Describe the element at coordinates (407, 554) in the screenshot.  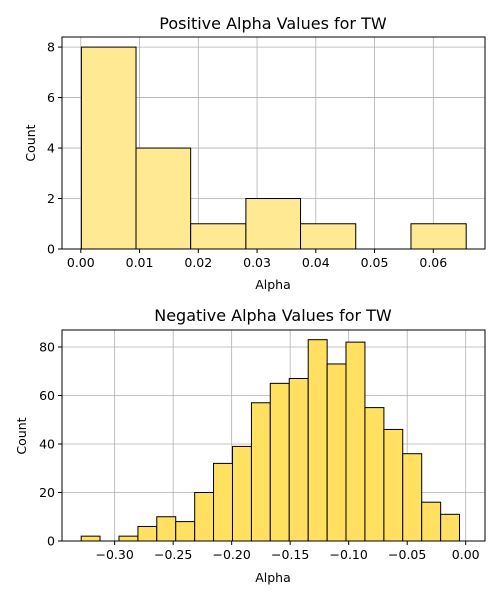
I see `x-tick-label: −0.05` at that location.